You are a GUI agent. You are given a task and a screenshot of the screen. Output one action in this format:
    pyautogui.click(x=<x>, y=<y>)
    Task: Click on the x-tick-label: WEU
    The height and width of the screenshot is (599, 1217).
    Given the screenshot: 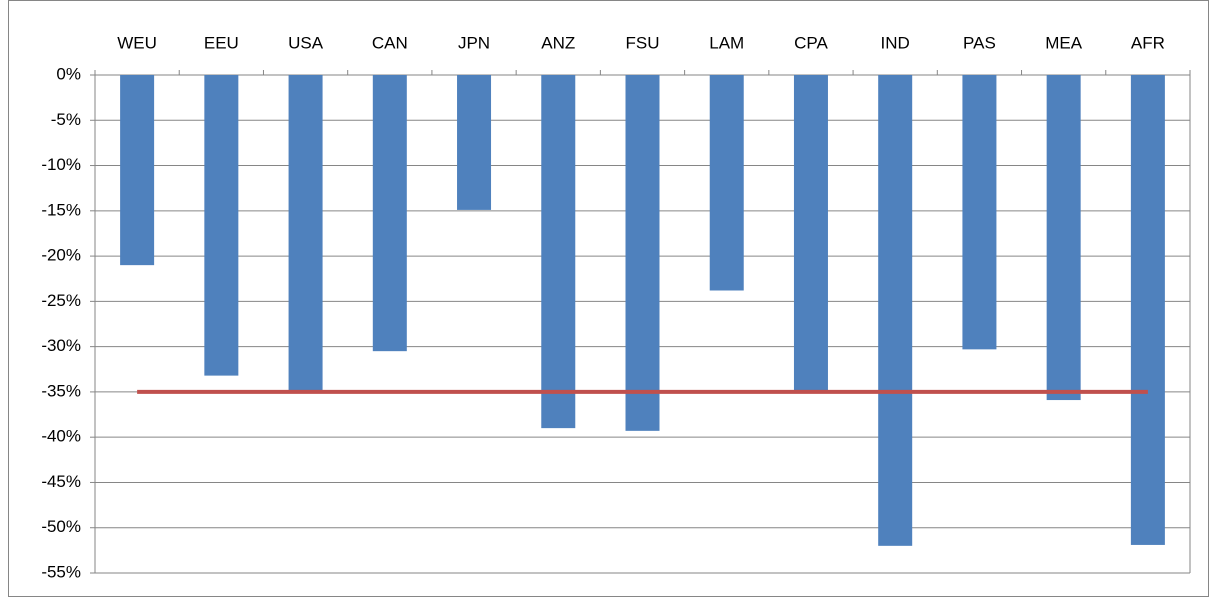 What is the action you would take?
    pyautogui.click(x=137, y=42)
    